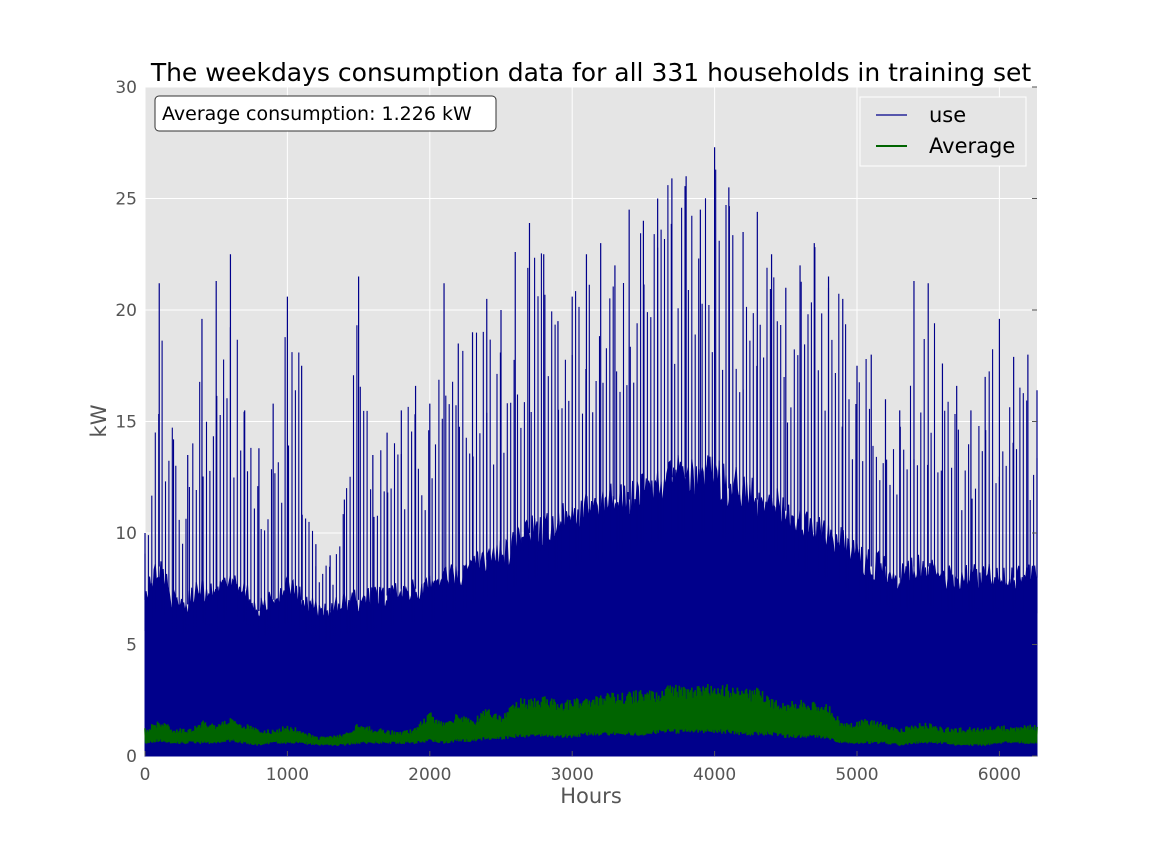 Image resolution: width=1152 pixels, height=864 pixels. I want to click on average-series-line, so click(591, 714).